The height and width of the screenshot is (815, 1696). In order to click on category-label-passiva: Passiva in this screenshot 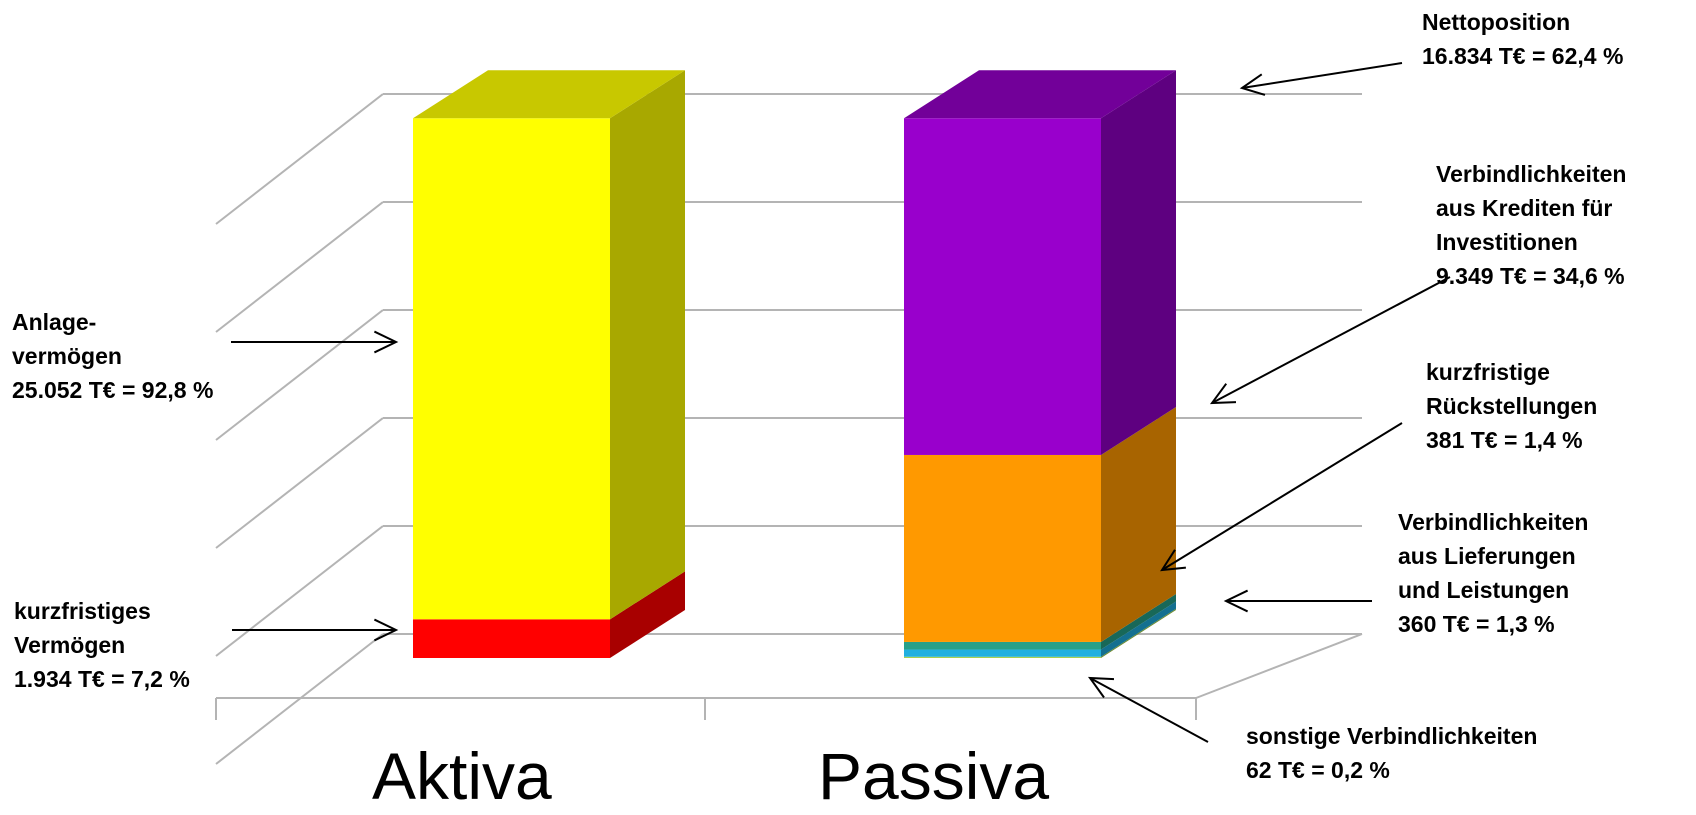, I will do `click(934, 776)`.